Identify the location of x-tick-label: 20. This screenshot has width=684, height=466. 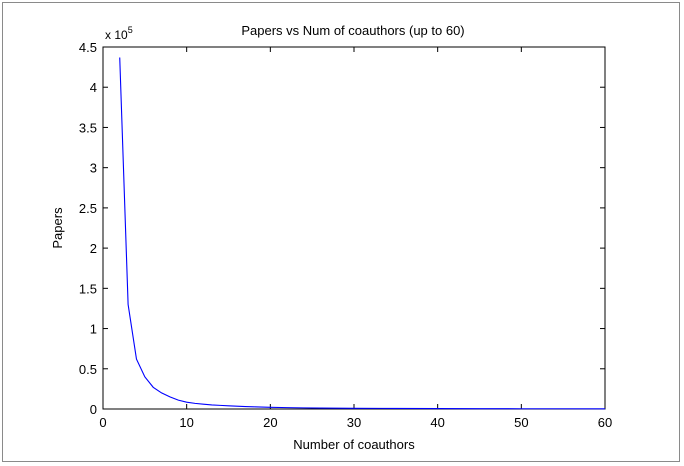
(270, 422).